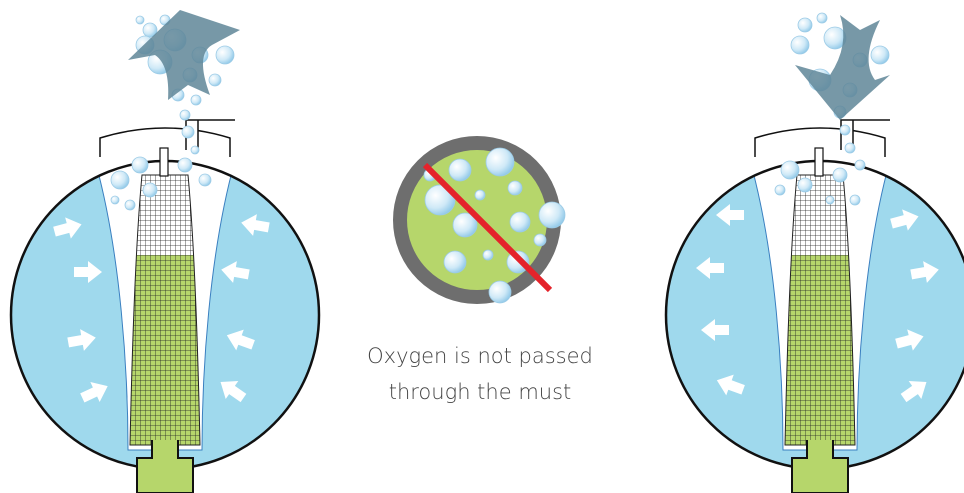 This screenshot has height=493, width=964. I want to click on no-oxygen-icon, so click(479, 220).